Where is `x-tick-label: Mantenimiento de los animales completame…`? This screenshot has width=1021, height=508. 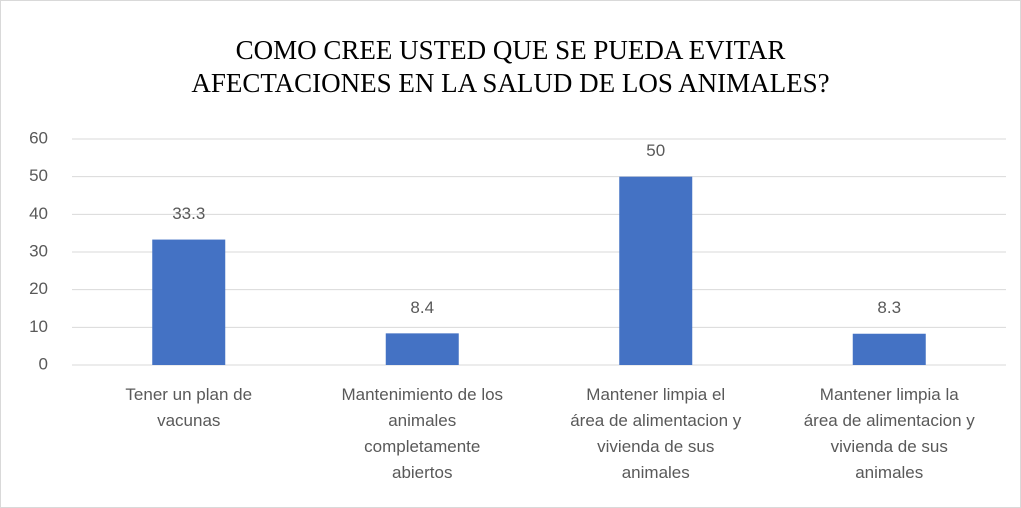 x-tick-label: Mantenimiento de los animales completame… is located at coordinates (422, 433).